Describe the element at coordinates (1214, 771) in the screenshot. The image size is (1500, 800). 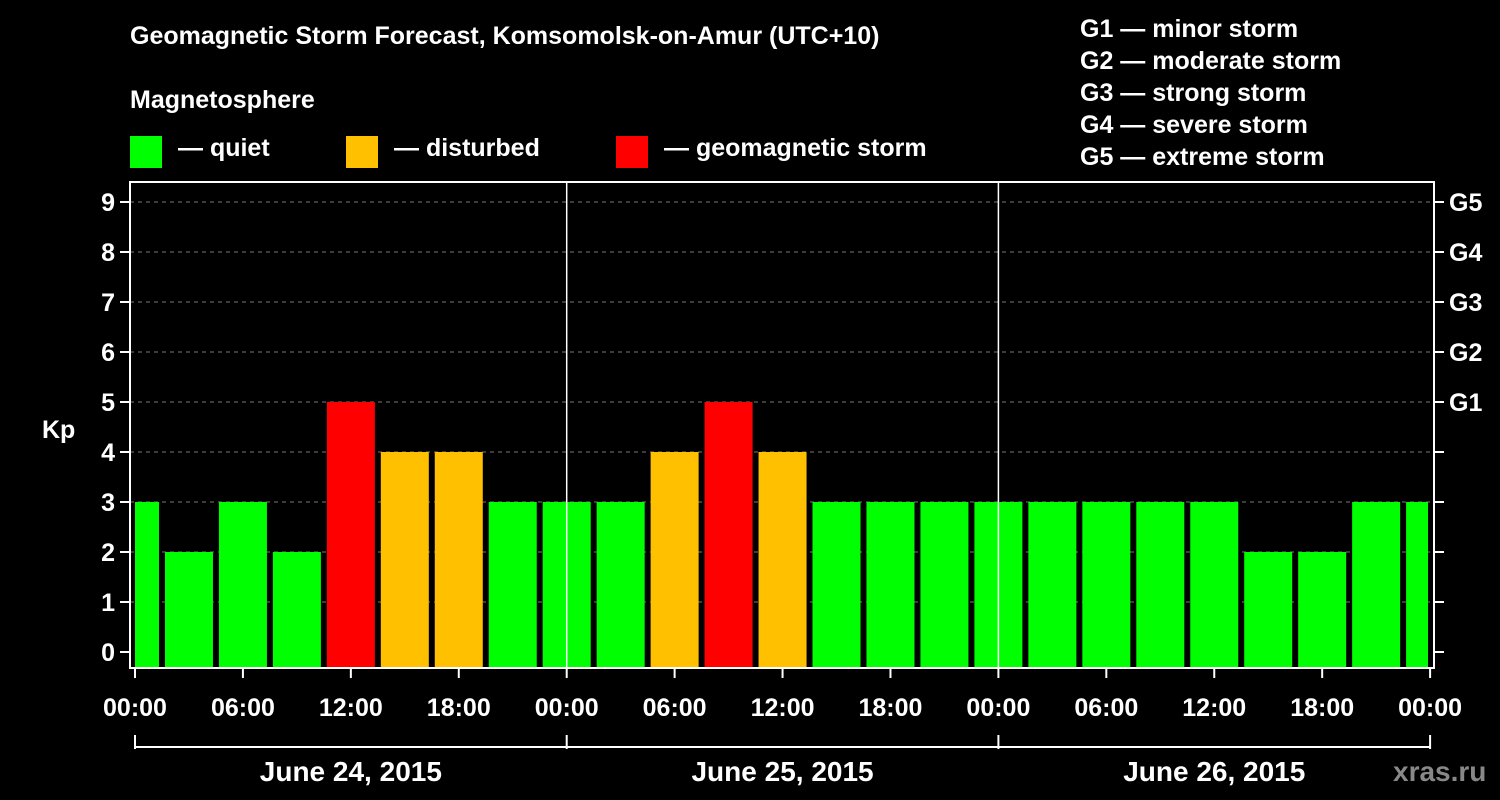
I see `day-label-2: June 26, 2015` at that location.